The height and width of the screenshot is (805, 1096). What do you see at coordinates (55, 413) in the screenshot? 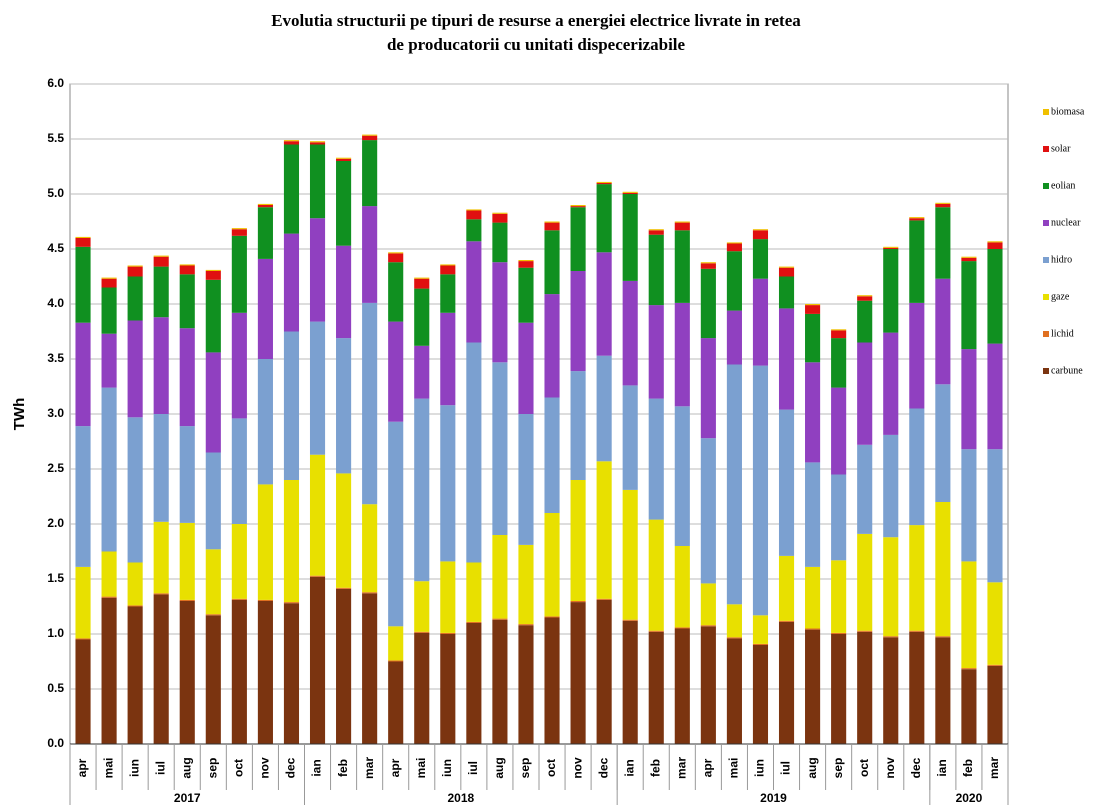
I see `y-tick-label: 3.0` at bounding box center [55, 413].